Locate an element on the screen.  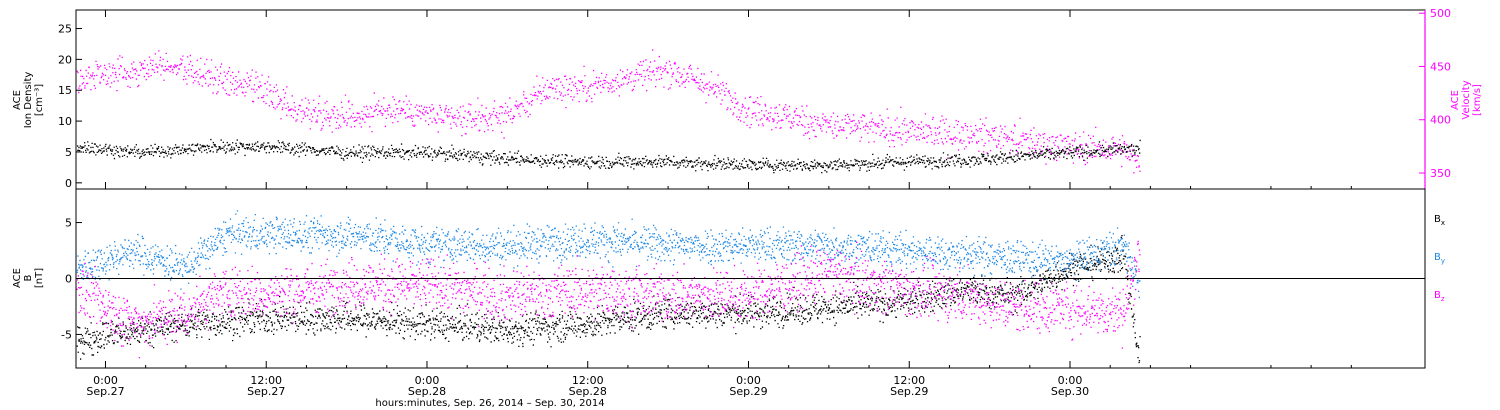
density-tick-label: 0 is located at coordinates (68, 183).